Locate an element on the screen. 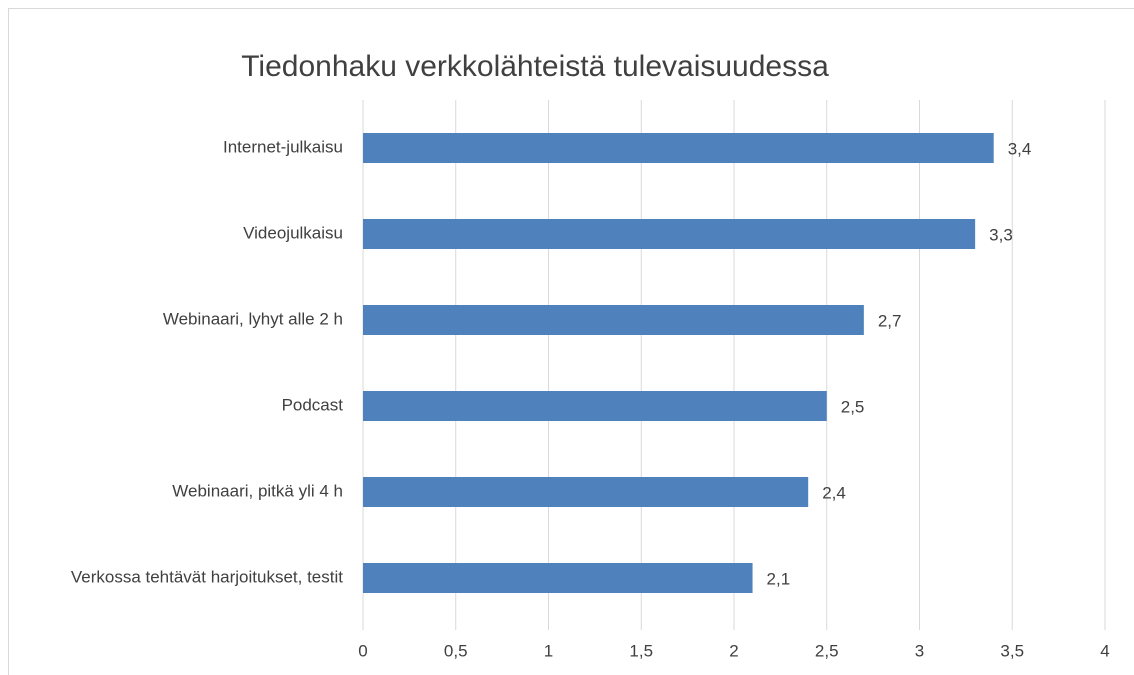 This screenshot has width=1134, height=675. y-tick-label: Webinaari, lyhyt alle 2 h is located at coordinates (253, 318).